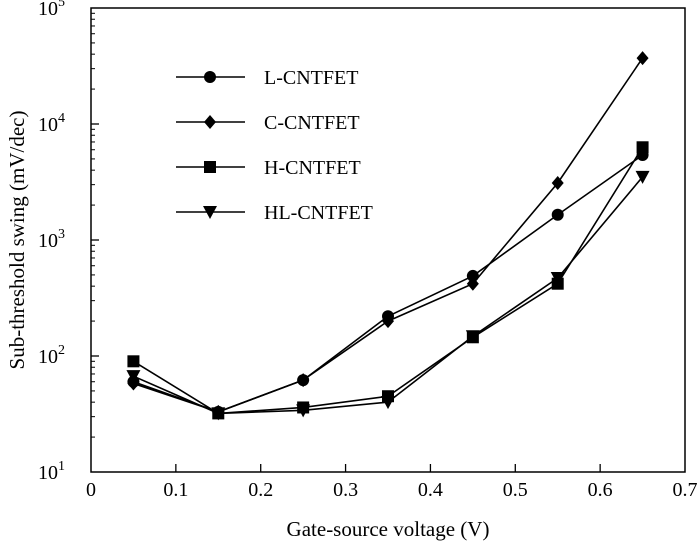 The width and height of the screenshot is (700, 550). Describe the element at coordinates (312, 123) in the screenshot. I see `legend-label: C-CNTFET` at that location.